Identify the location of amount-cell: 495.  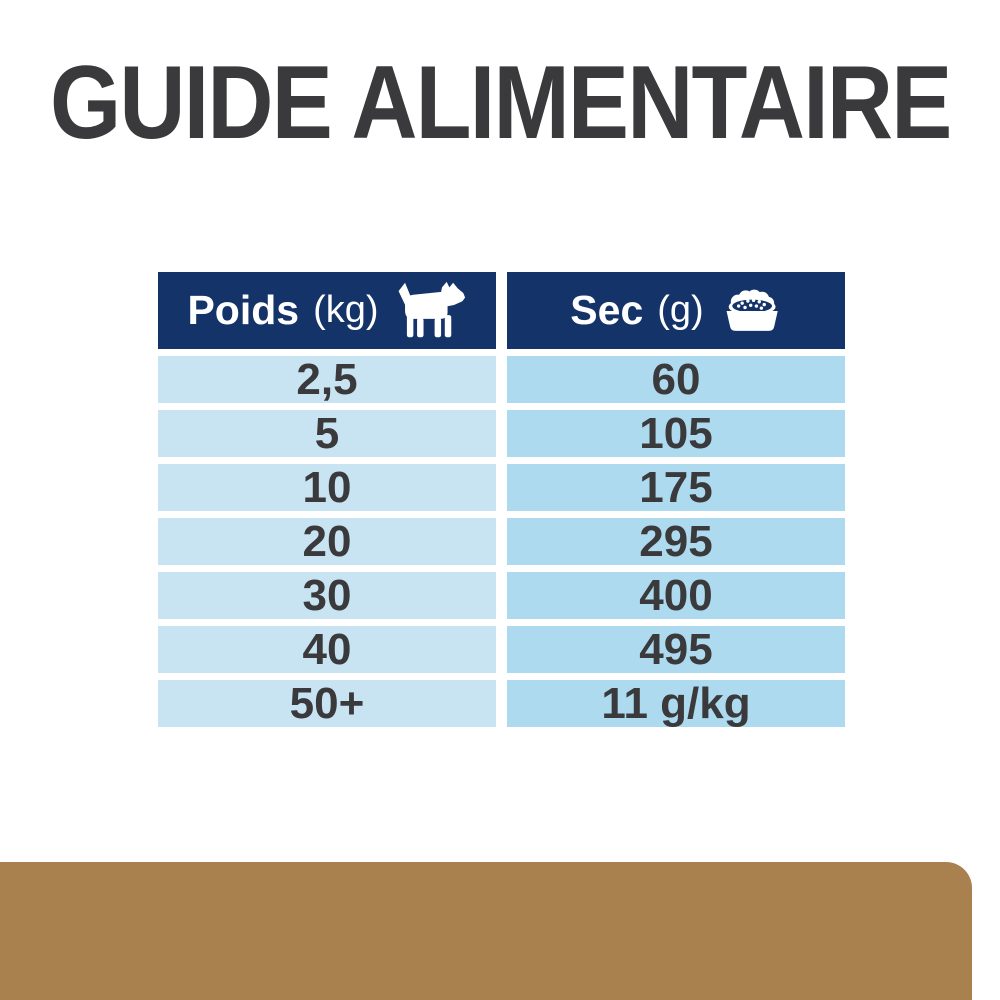
(676, 649).